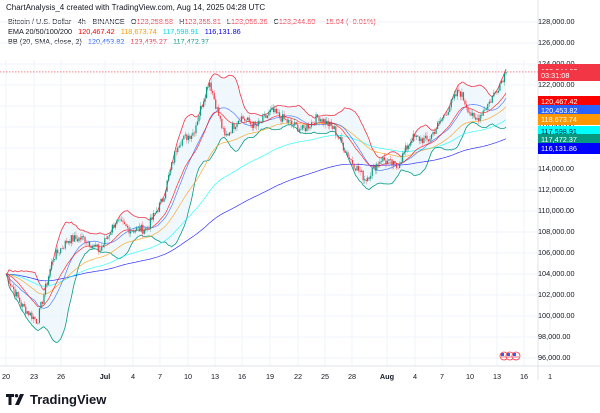 Image resolution: width=600 pixels, height=413 pixels. I want to click on brand-name: TradingView, so click(68, 399).